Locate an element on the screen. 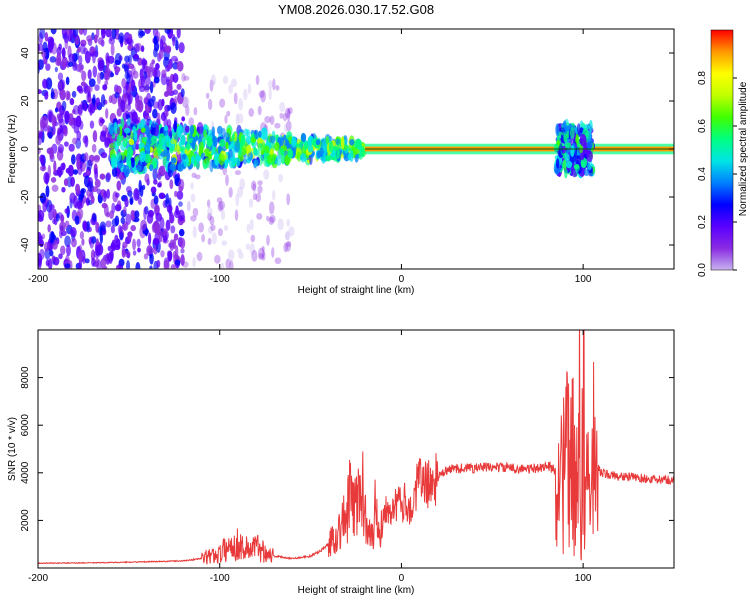 Image resolution: width=750 pixels, height=600 pixels. snr-y-label: SNR (10 * v/v) is located at coordinates (12, 449).